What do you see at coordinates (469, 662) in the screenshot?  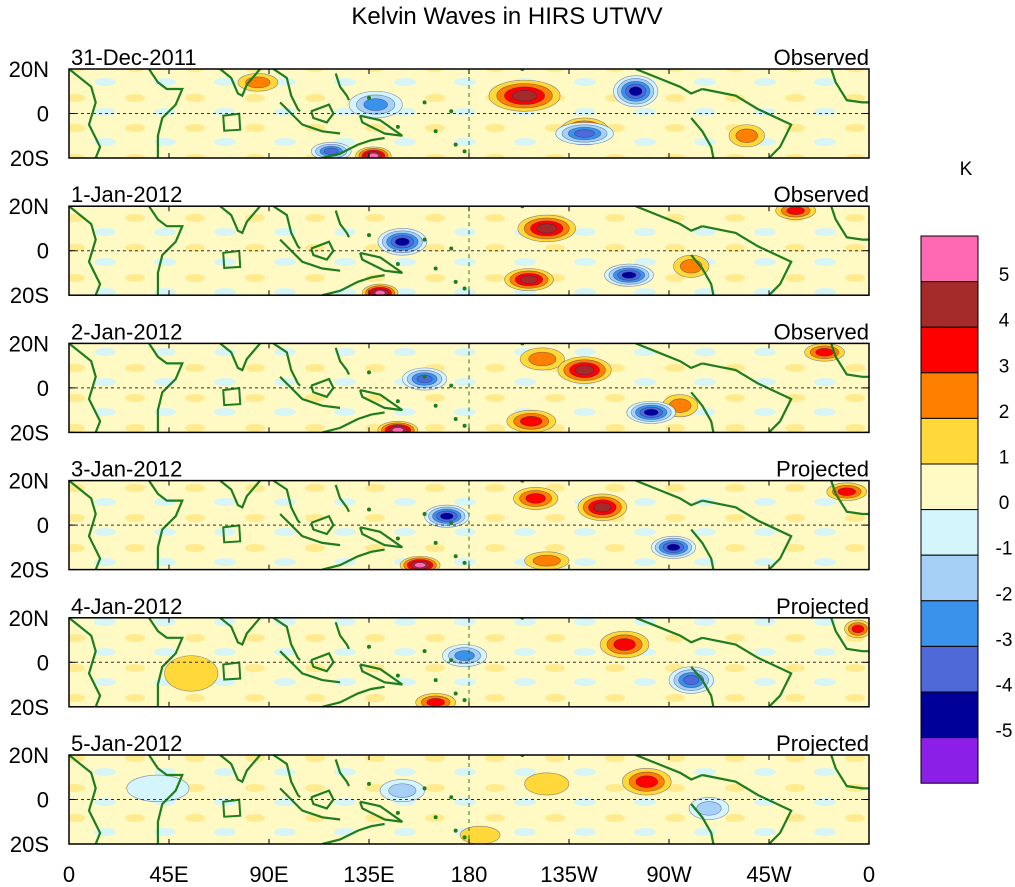 I see `anomaly-field` at bounding box center [469, 662].